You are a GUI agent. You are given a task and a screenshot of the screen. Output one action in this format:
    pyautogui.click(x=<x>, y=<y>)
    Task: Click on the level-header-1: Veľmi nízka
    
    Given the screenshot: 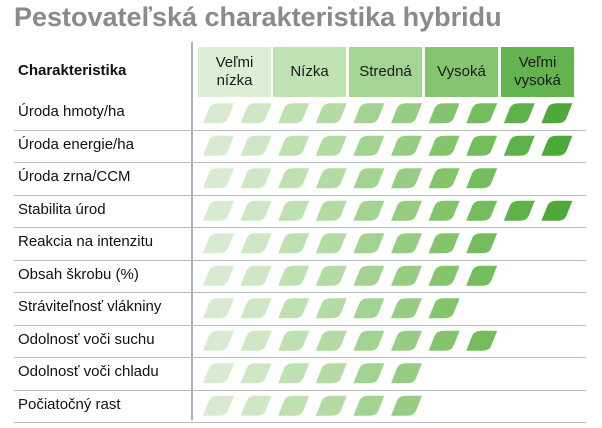 What is the action you would take?
    pyautogui.click(x=234, y=72)
    